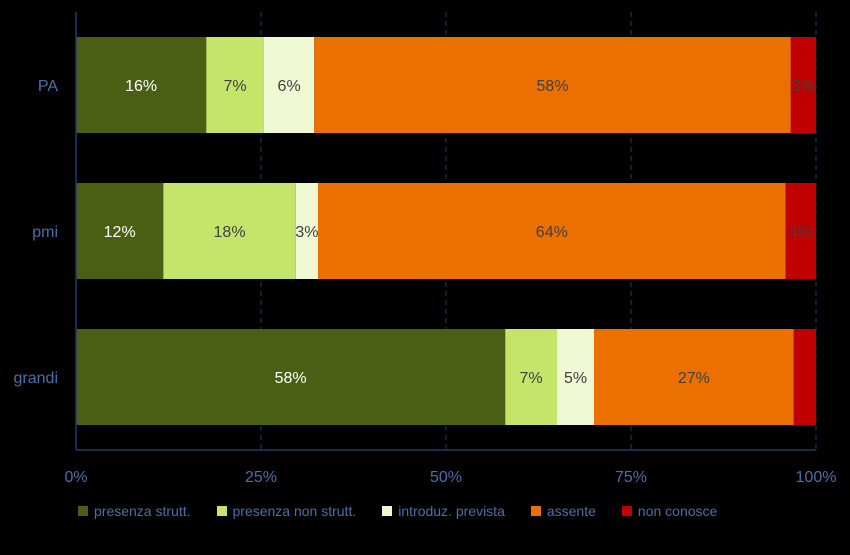  Describe the element at coordinates (294, 511) in the screenshot. I see `legend-label: presenza non strutt.` at that location.